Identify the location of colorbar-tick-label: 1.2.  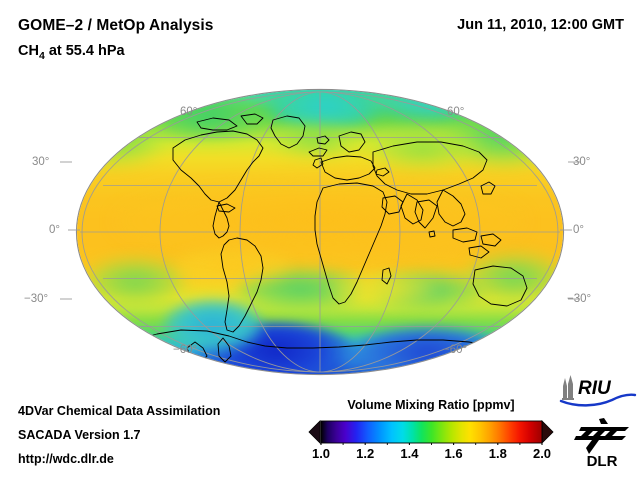
(365, 453).